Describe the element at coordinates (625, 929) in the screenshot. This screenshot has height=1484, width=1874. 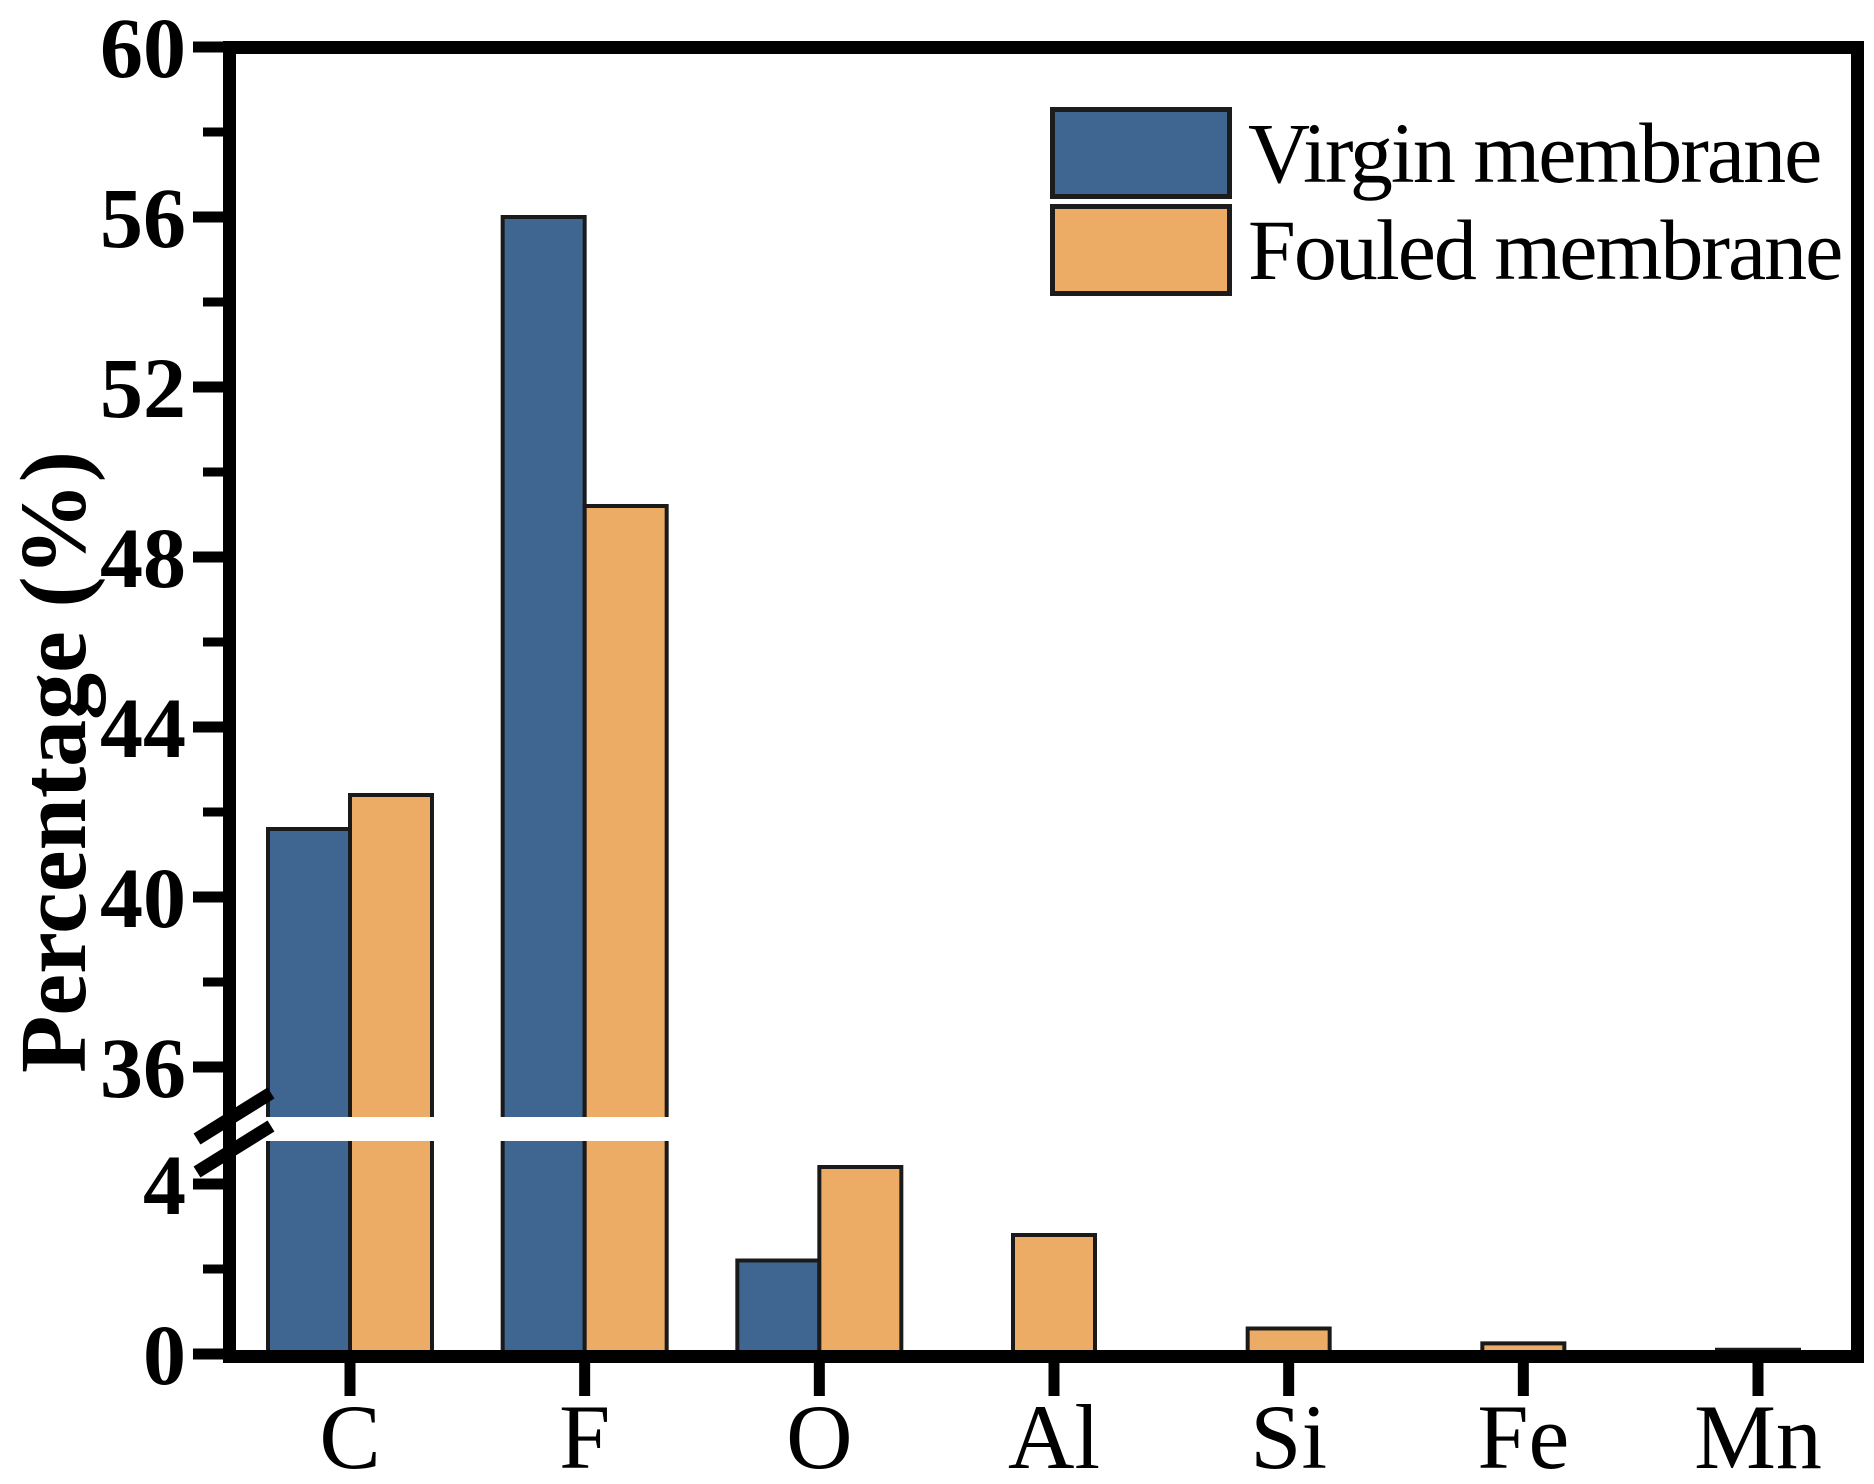
I see `bar-F-fouled-membrane` at that location.